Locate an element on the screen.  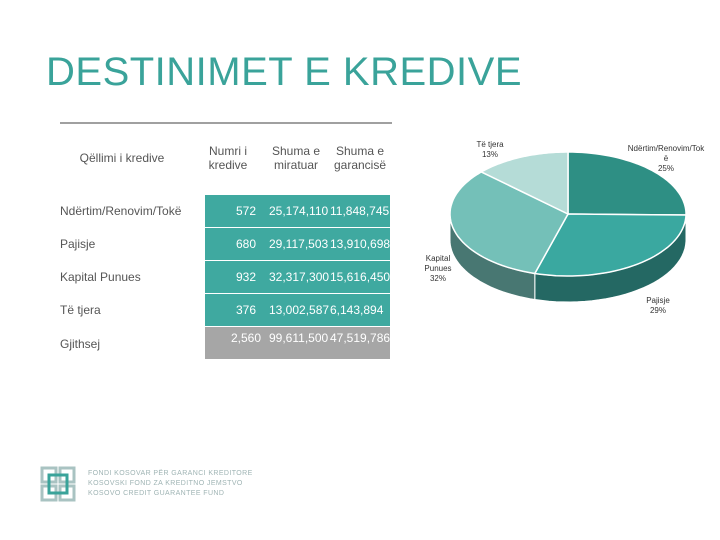
header-purpose: Qëllimi i kredive is located at coordinates (122, 158).